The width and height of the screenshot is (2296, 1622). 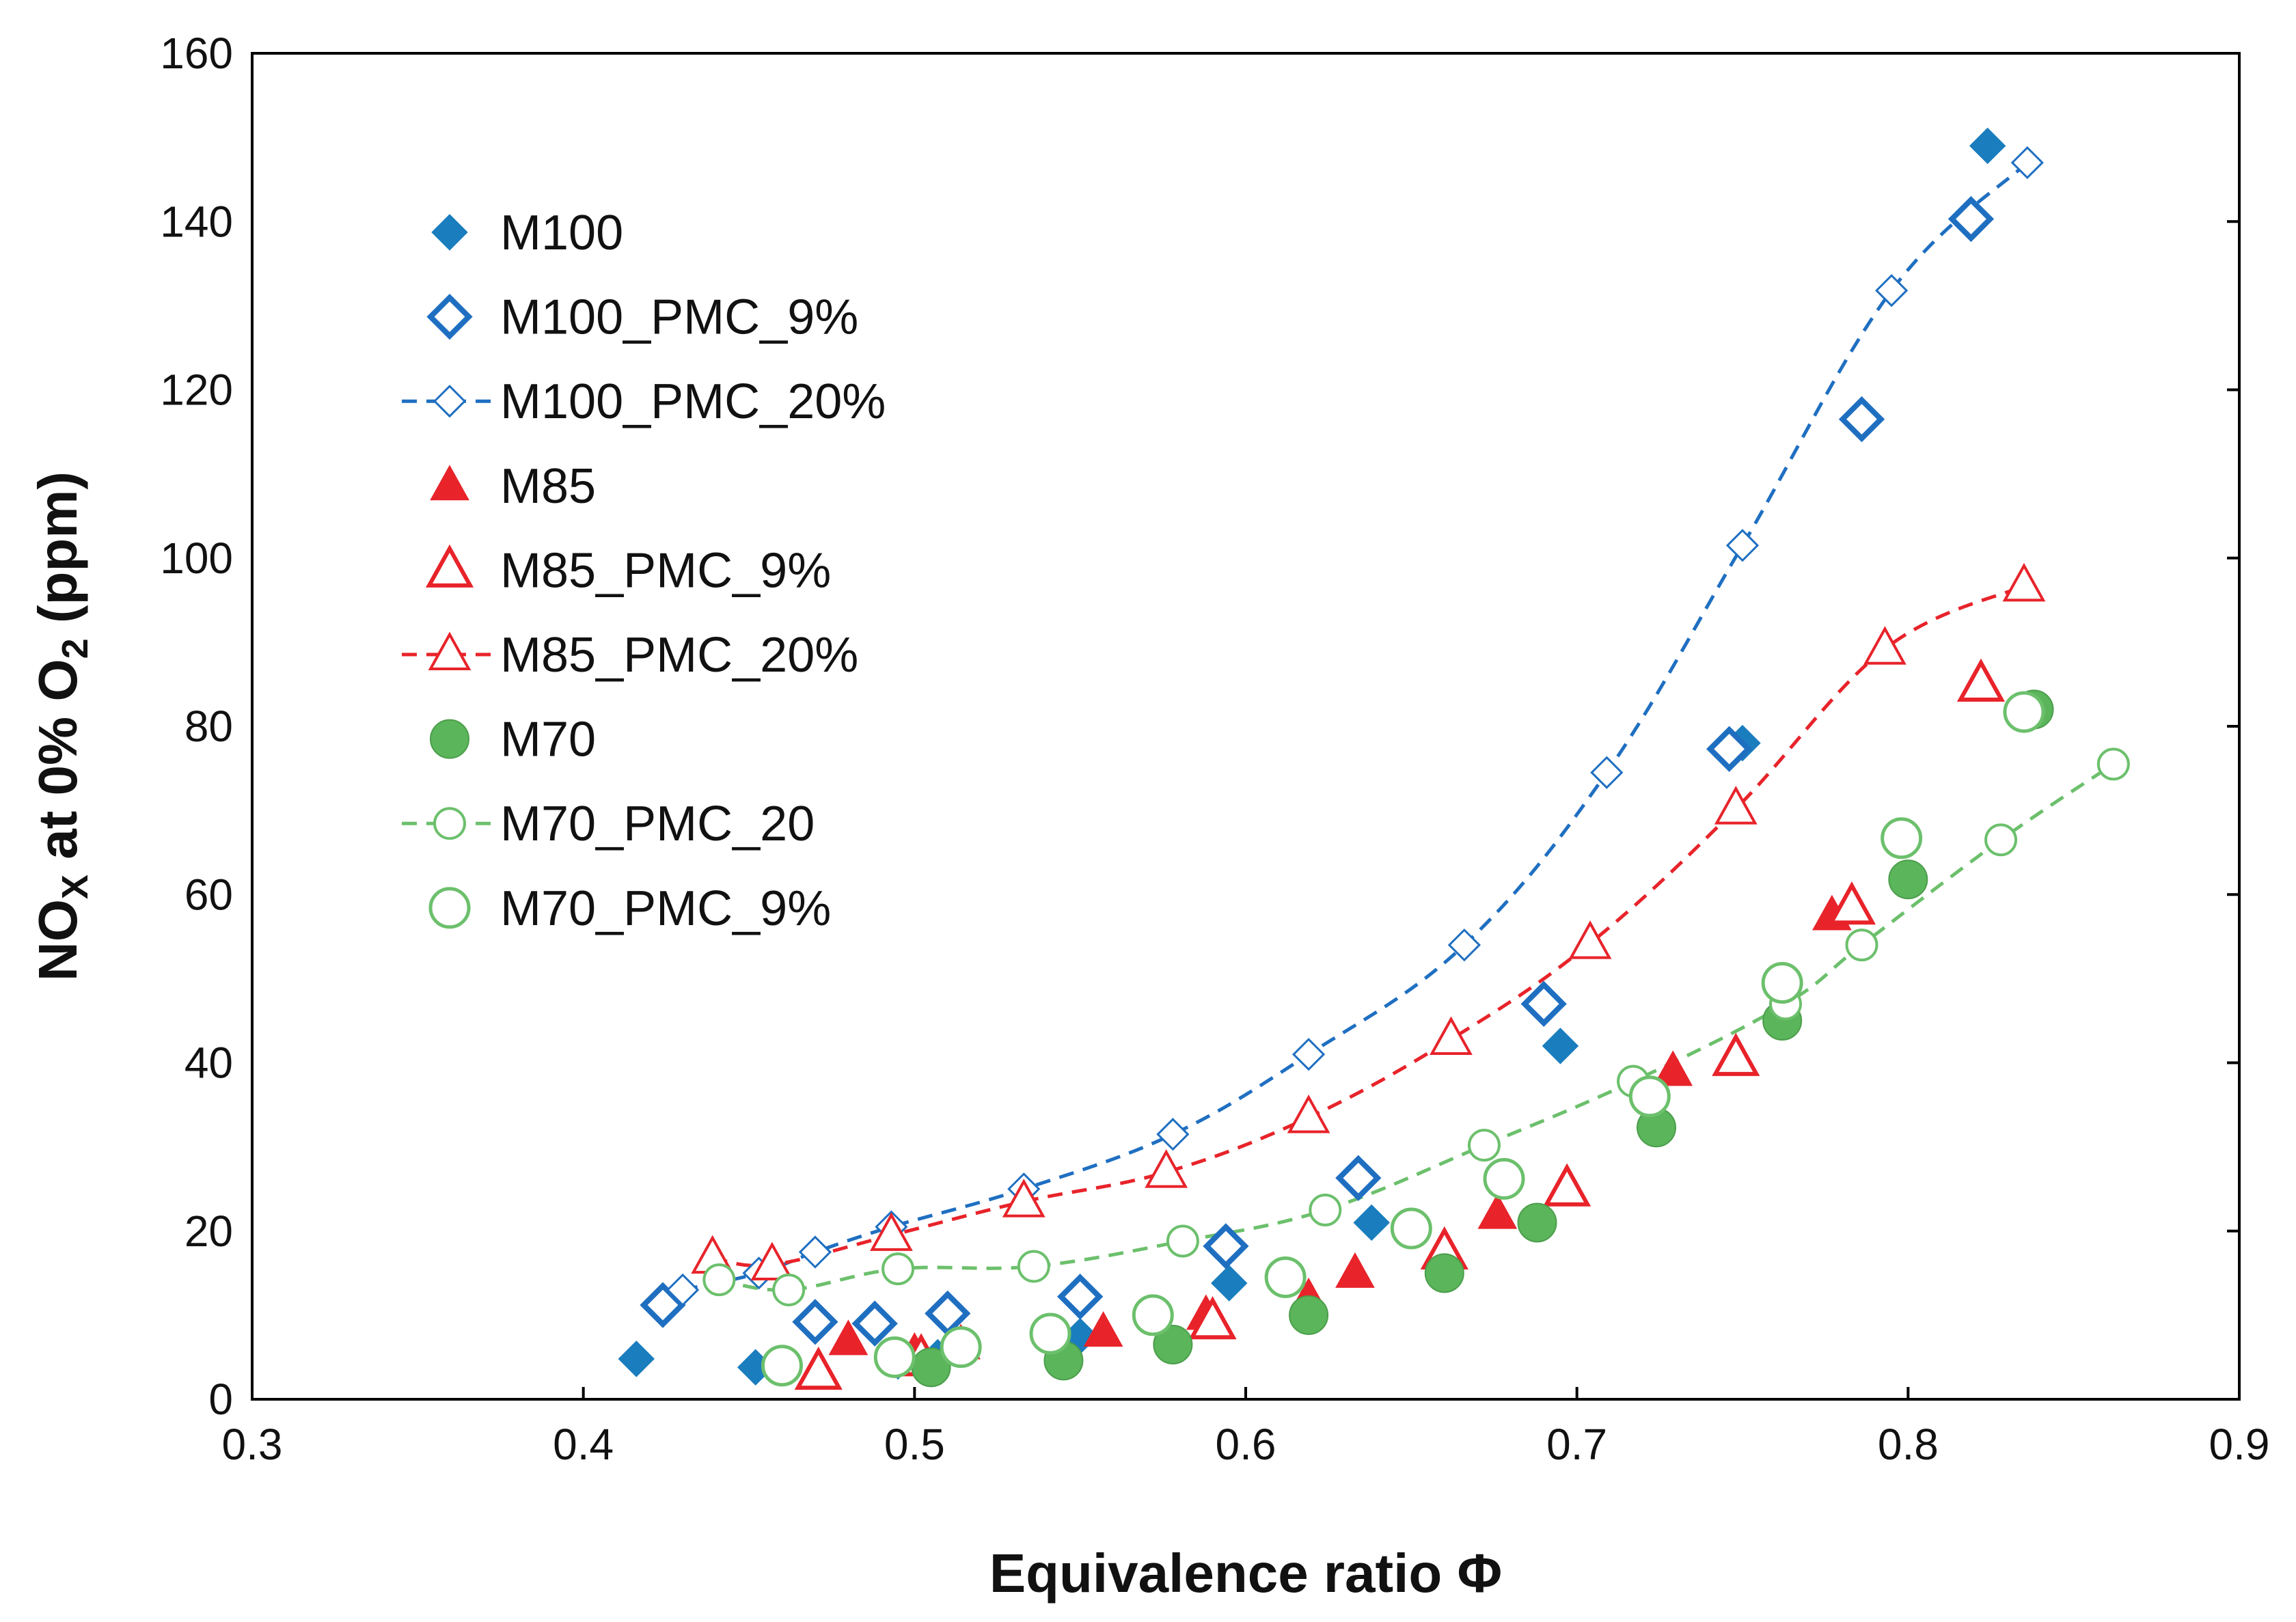 What do you see at coordinates (196, 558) in the screenshot?
I see `y-tick-label: 100` at bounding box center [196, 558].